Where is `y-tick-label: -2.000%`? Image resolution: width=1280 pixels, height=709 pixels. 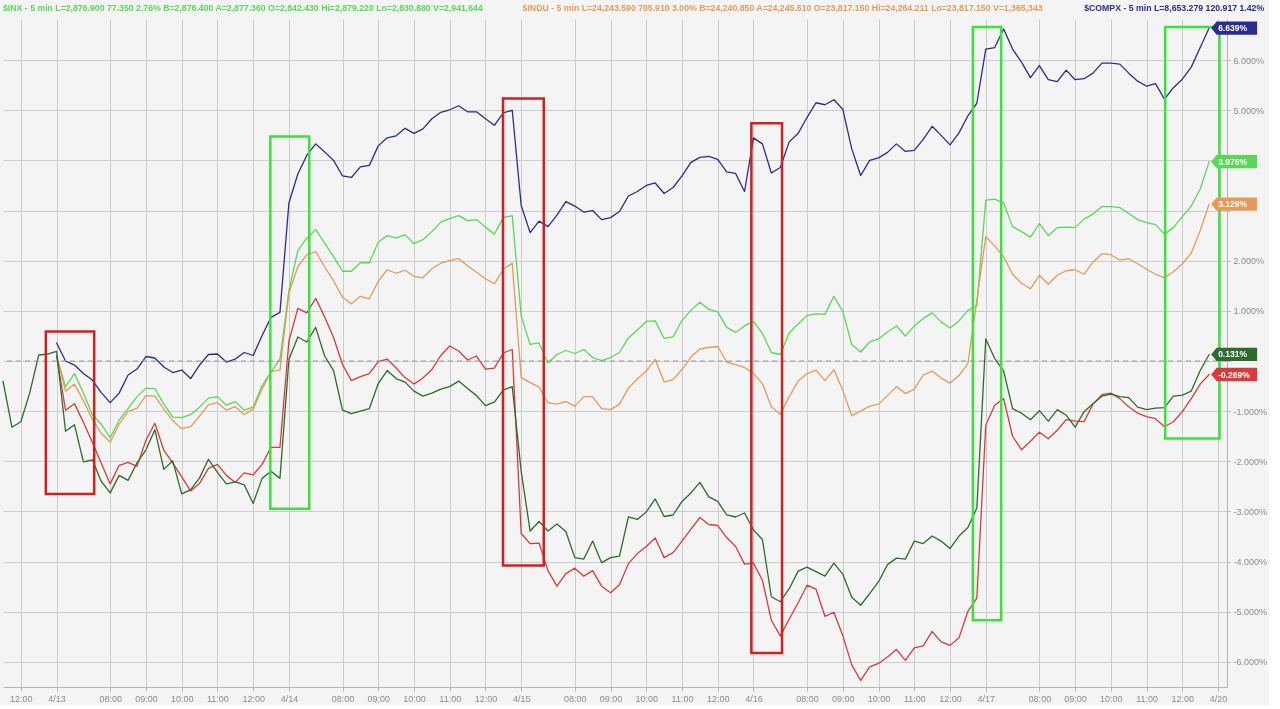 y-tick-label: -2.000% is located at coordinates (1250, 461).